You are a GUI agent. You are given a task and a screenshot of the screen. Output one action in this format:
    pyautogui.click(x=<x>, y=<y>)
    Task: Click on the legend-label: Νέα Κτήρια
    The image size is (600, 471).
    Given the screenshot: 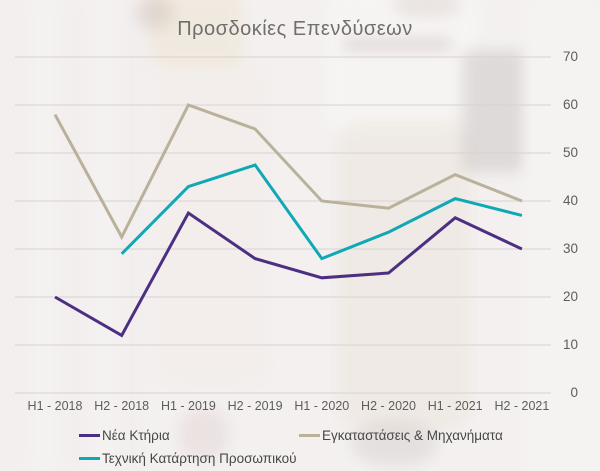 What is the action you would take?
    pyautogui.click(x=136, y=435)
    